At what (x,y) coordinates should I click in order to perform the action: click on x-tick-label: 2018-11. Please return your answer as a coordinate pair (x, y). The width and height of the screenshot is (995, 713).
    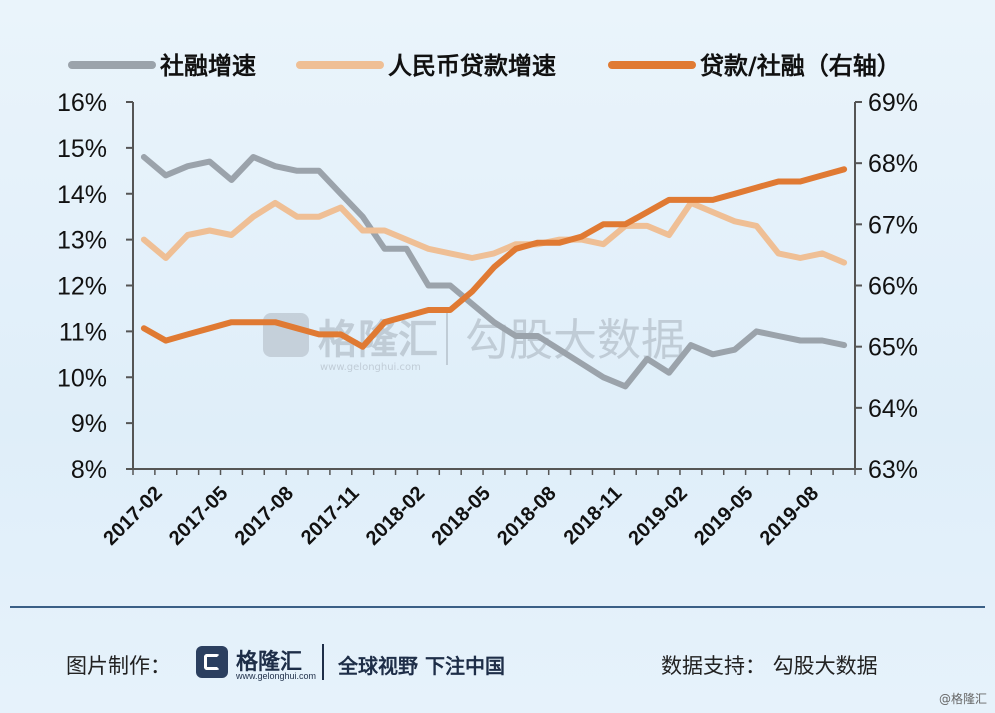
    Looking at the image, I should click on (593, 515).